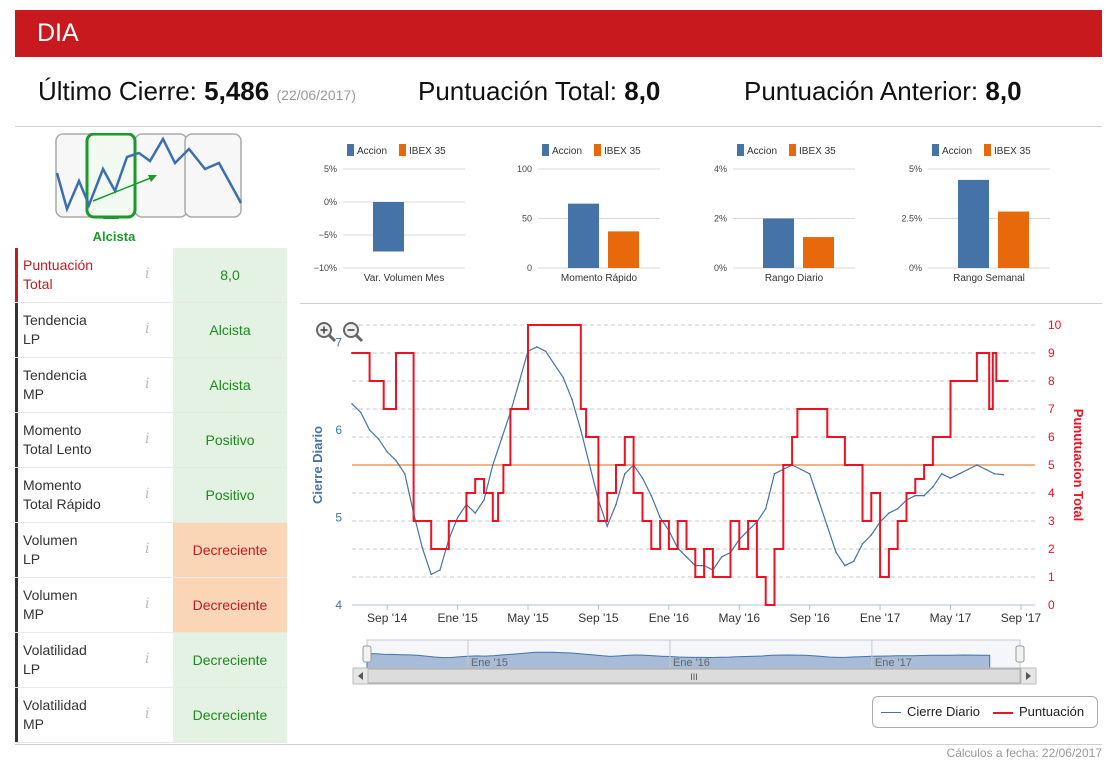  I want to click on left-axis-title: Cierre Diario, so click(317, 465).